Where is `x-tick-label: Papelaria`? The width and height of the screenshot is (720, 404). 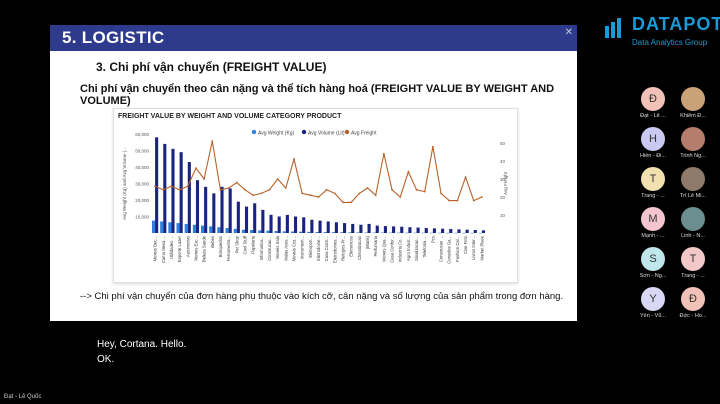 x-tick-label: Papelaria is located at coordinates (253, 244).